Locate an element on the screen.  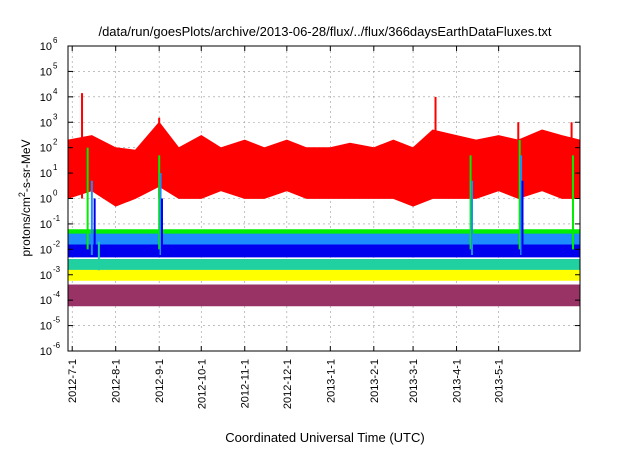
series-5-band is located at coordinates (324, 275).